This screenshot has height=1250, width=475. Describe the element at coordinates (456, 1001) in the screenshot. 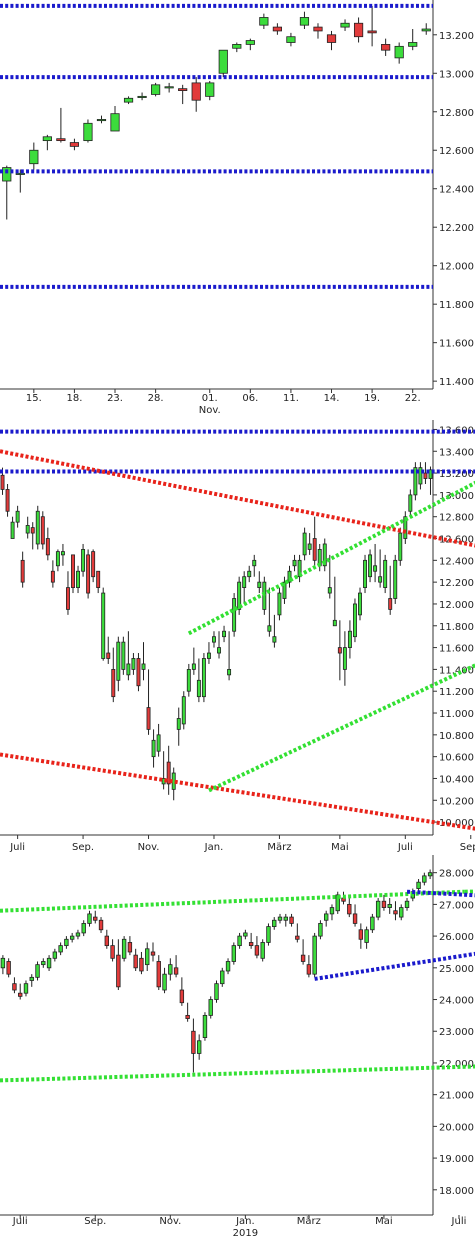

I see `y-tick-label: 24.000` at that location.